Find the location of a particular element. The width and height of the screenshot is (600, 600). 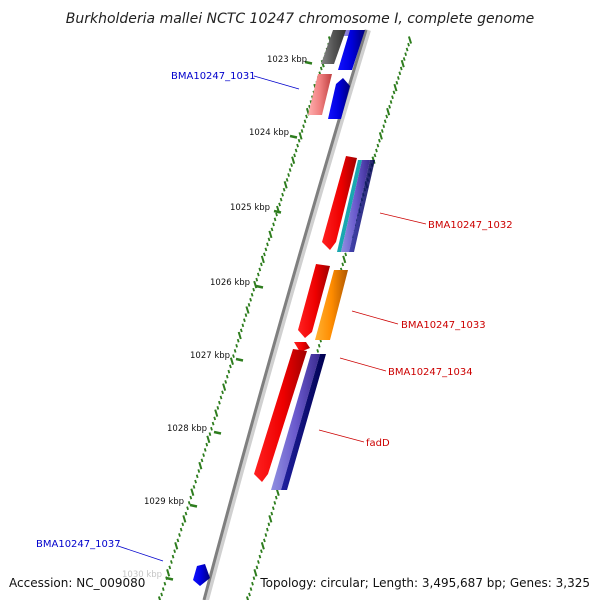

gene-feature-top-blue is located at coordinates (351, 50).